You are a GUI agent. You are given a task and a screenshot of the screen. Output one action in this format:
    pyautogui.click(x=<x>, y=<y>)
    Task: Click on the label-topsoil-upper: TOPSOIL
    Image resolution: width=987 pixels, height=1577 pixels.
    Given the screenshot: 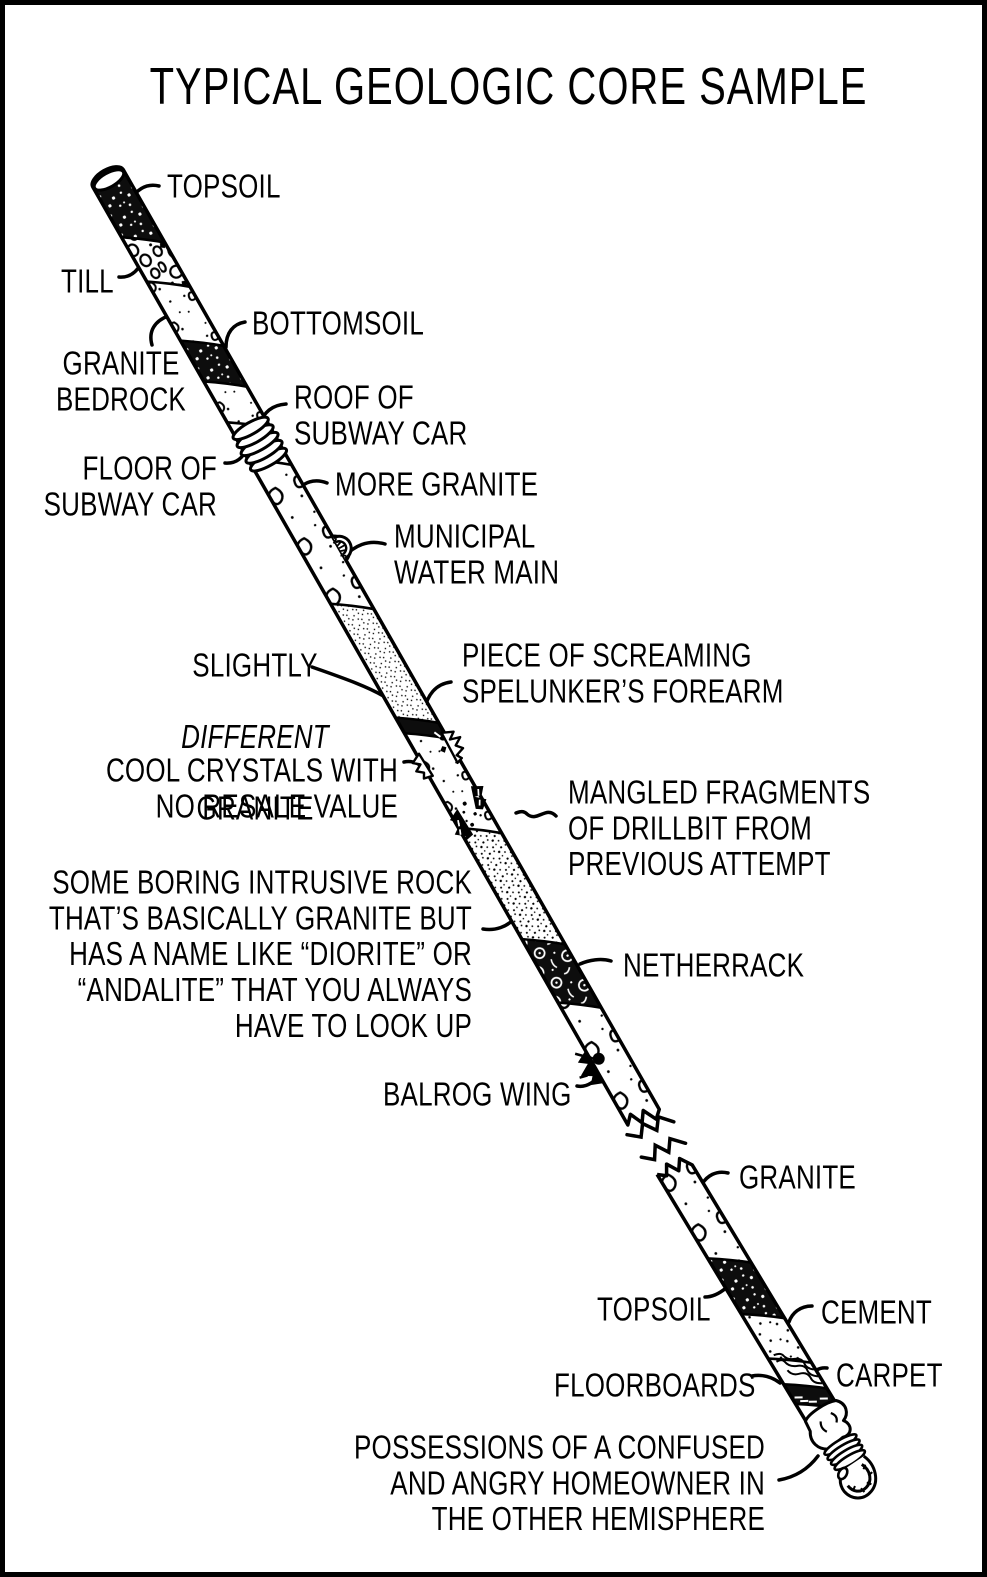 What is the action you would take?
    pyautogui.click(x=224, y=186)
    